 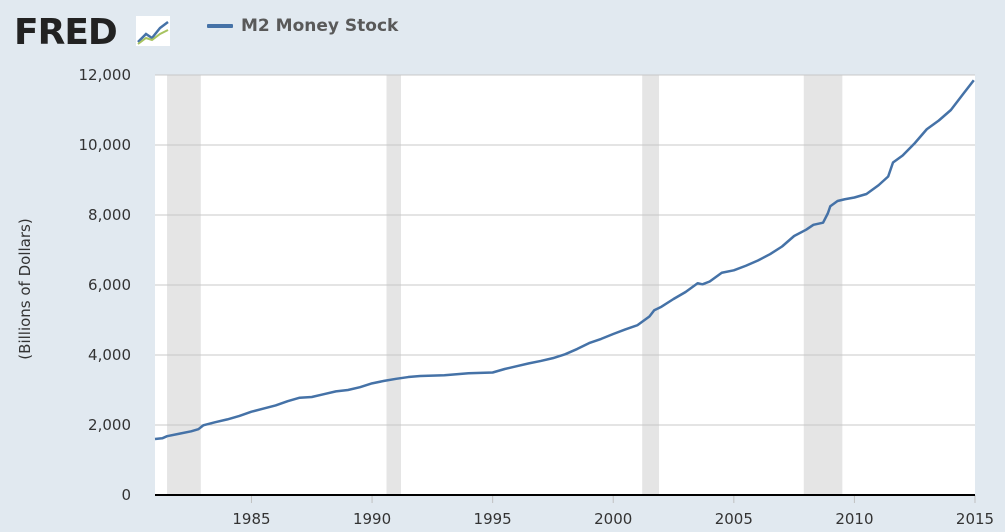 What do you see at coordinates (65, 31) in the screenshot?
I see `fred-logo-text: FRED` at bounding box center [65, 31].